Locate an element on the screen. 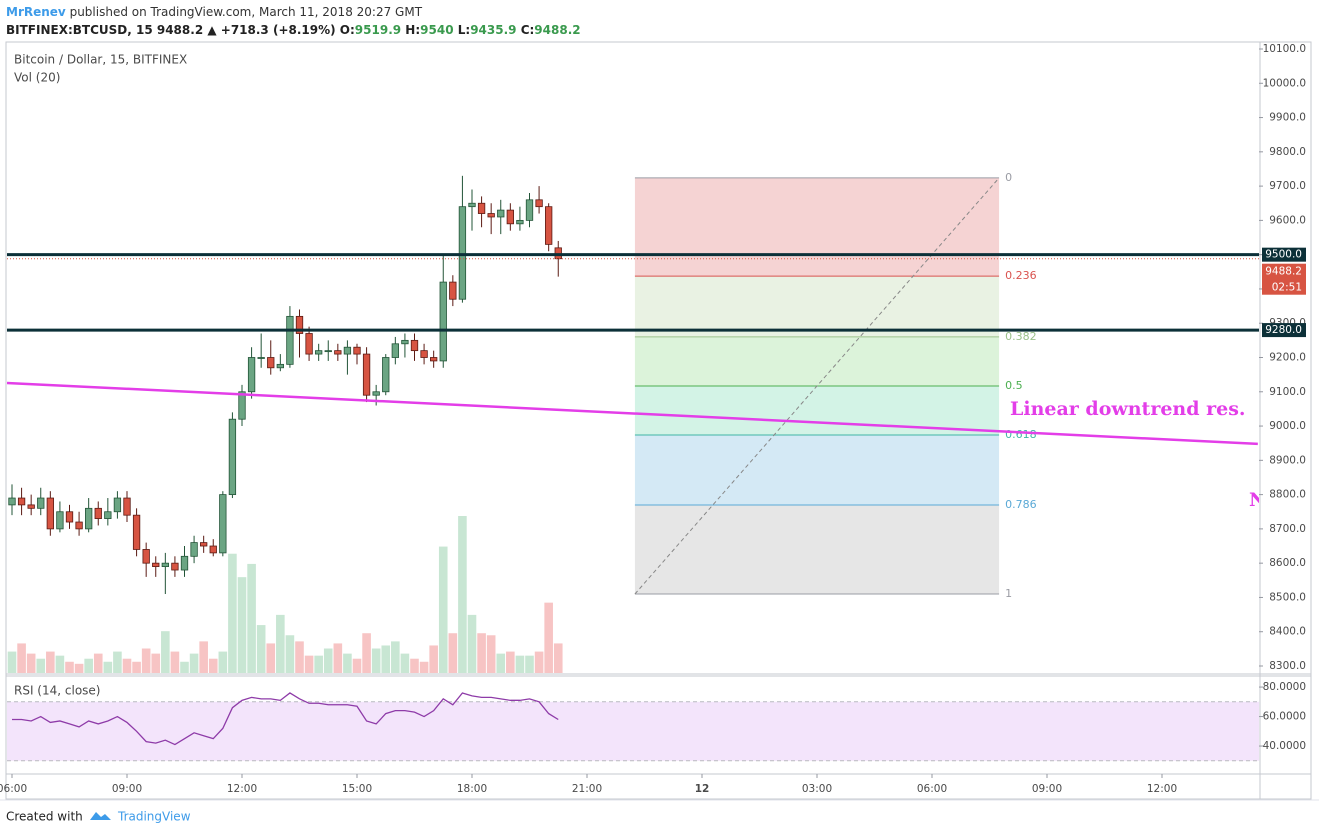  footer-brand: TradingView is located at coordinates (154, 817).